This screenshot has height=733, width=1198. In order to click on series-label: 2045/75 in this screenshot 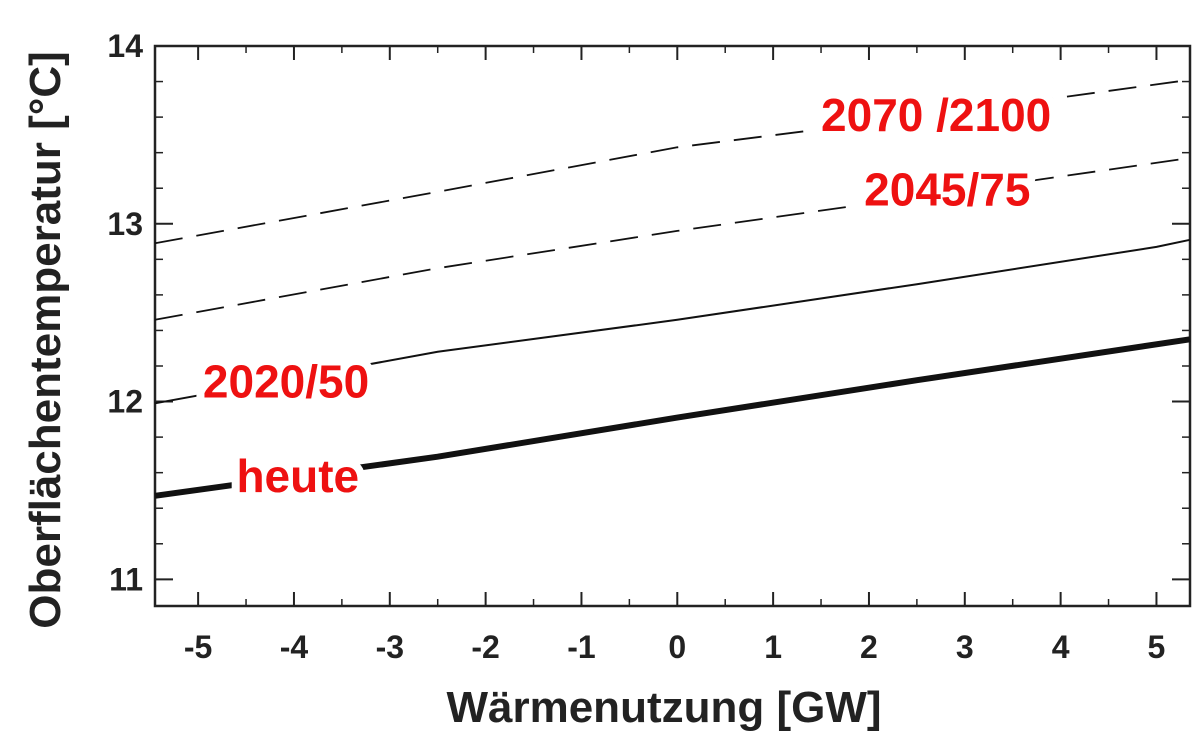, I will do `click(947, 190)`.